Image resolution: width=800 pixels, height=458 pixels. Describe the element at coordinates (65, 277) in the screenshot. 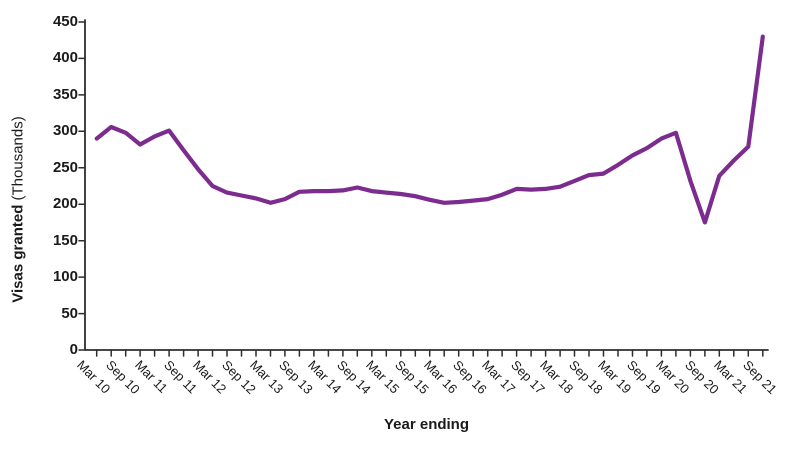

I see `y-tick-label: 100` at that location.